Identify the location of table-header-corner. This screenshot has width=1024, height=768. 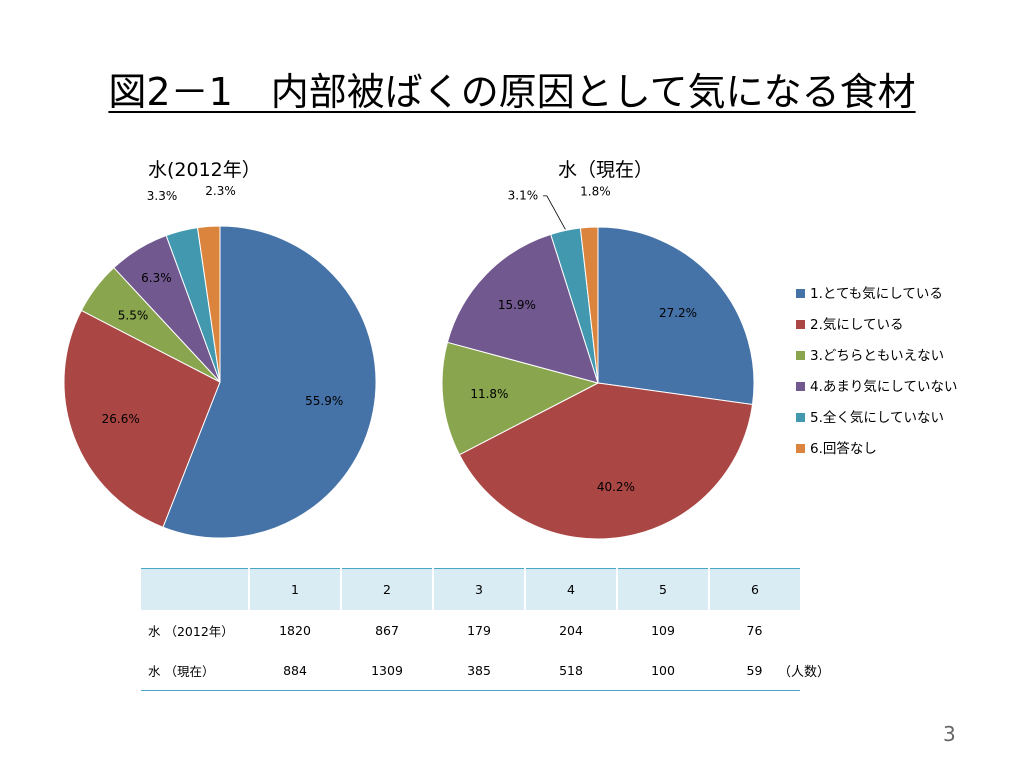
(195, 589).